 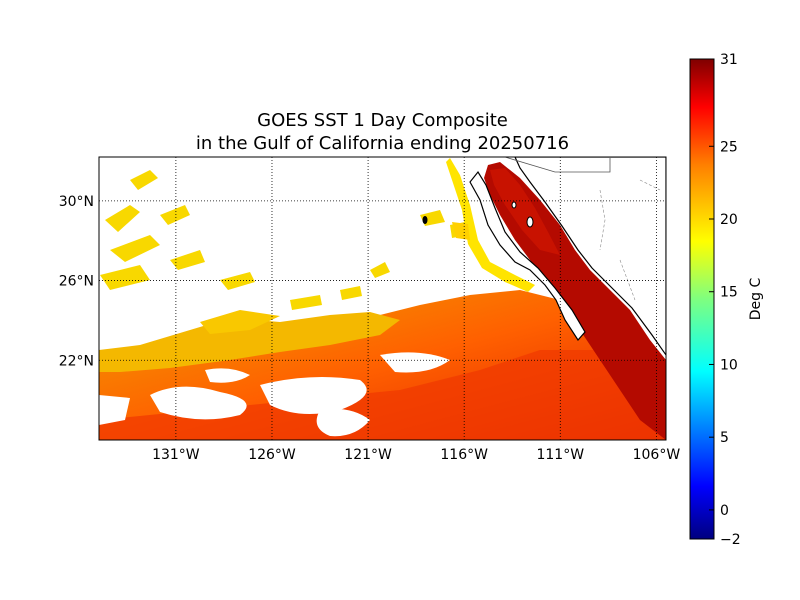 I want to click on colorbar-tick-label: 20, so click(x=729, y=220).